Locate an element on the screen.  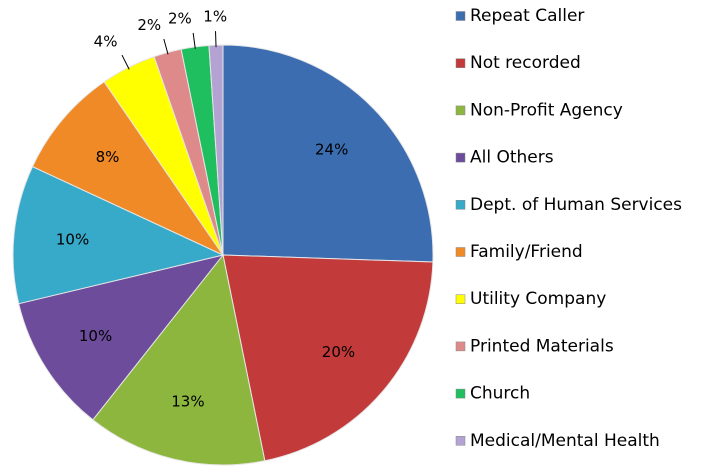
legend-label: Printed Materials is located at coordinates (542, 346).